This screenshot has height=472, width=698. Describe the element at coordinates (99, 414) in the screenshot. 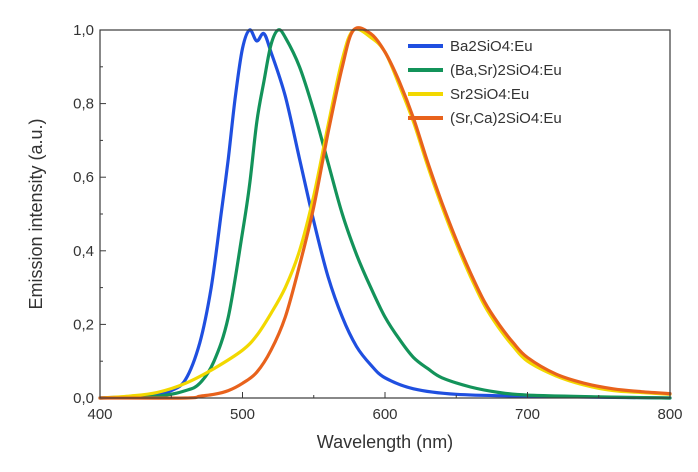

I see `x-tick-label: 400` at that location.